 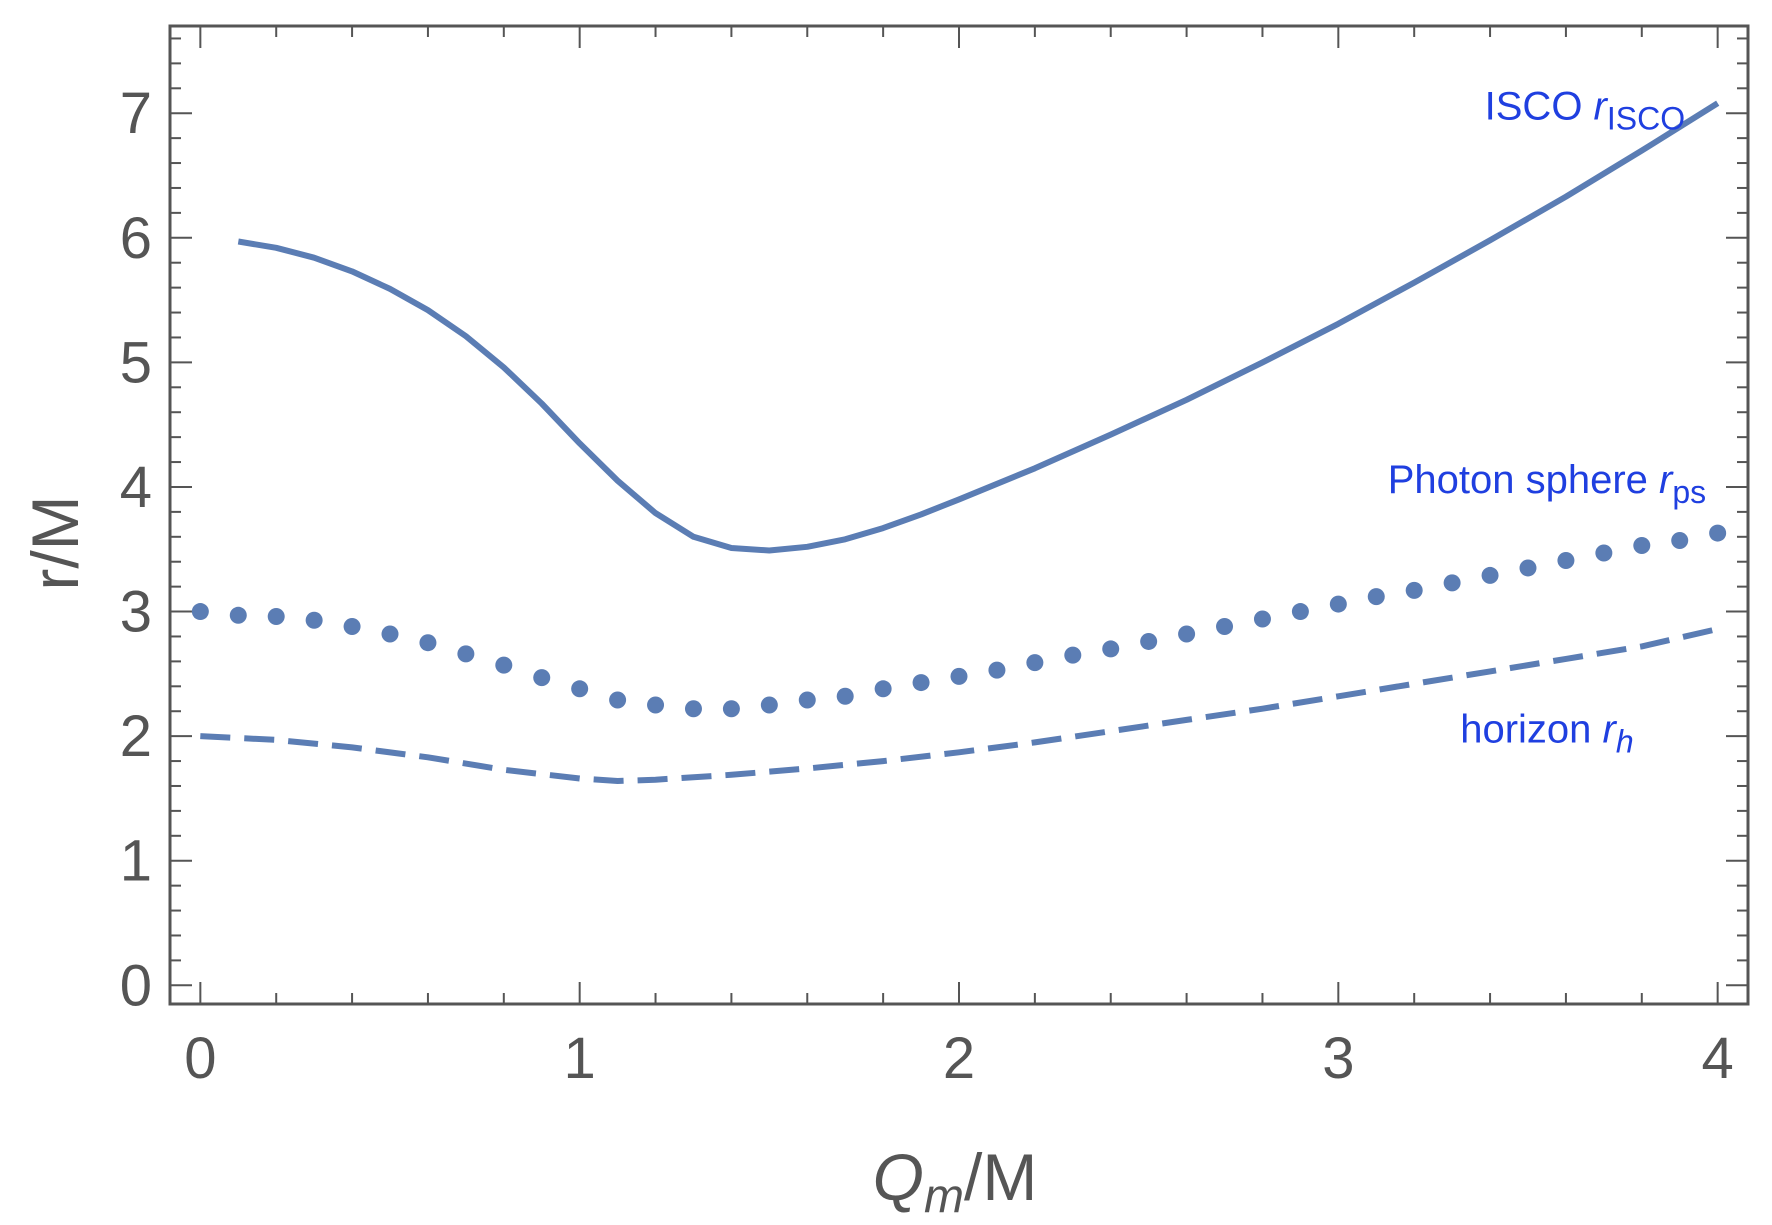 I want to click on series-line-horizon, so click(x=959, y=705).